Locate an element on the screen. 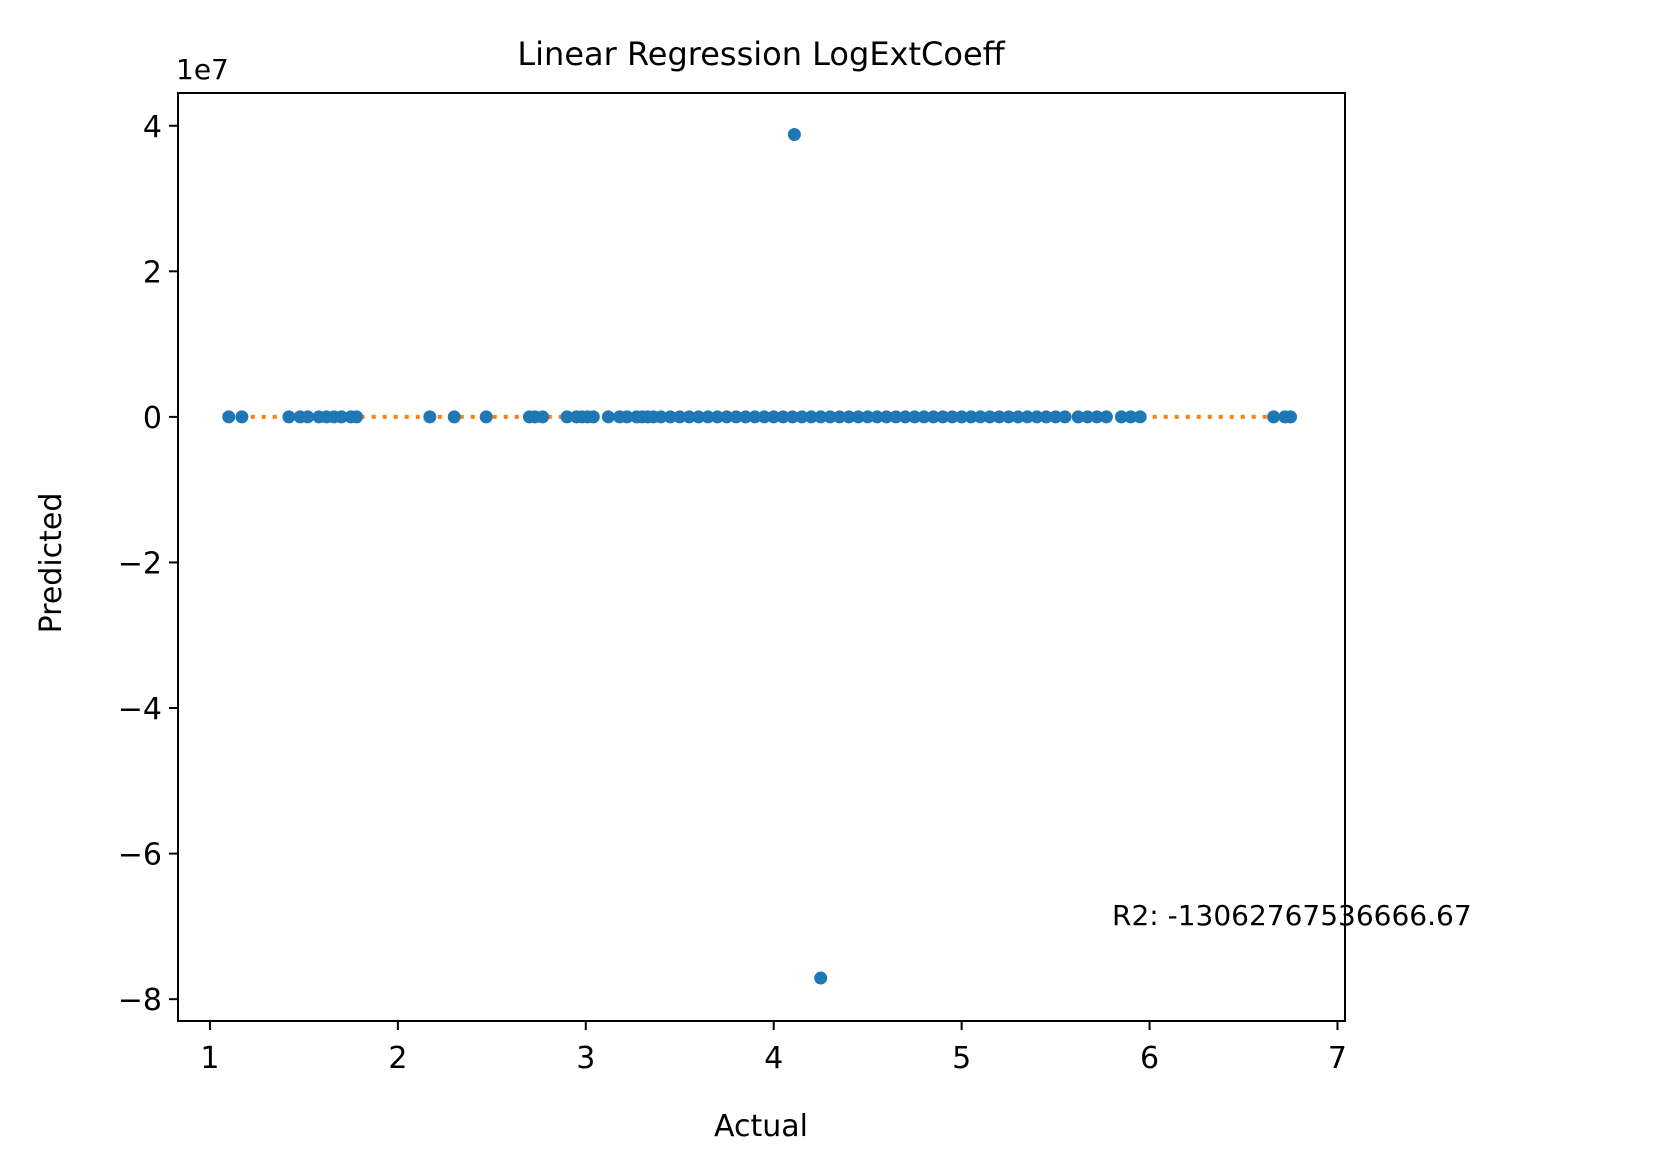 Image resolution: width=1672 pixels, height=1172 pixels. x-tick-label: 7 is located at coordinates (1337, 1058).